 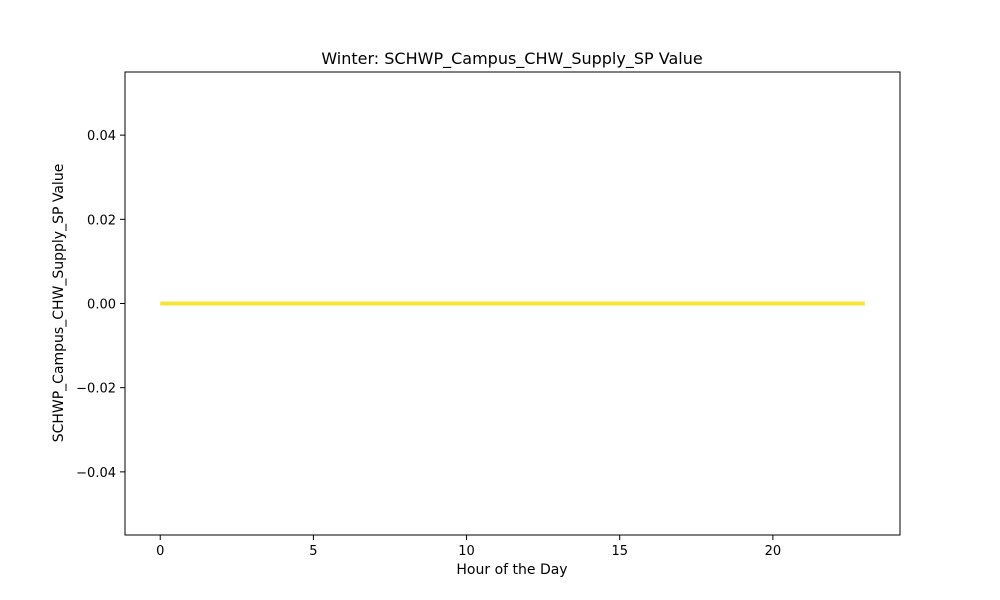 I want to click on x-tick-label: 20, so click(x=773, y=551).